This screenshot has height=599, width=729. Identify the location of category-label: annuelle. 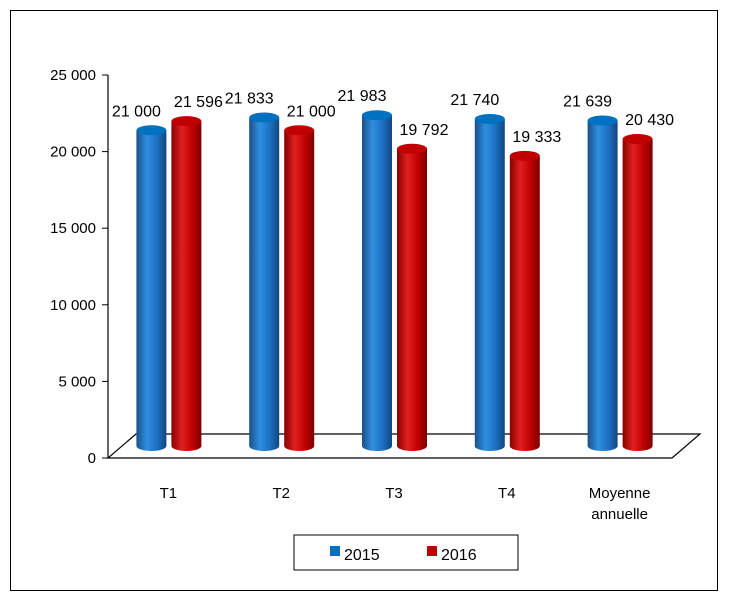
(619, 514).